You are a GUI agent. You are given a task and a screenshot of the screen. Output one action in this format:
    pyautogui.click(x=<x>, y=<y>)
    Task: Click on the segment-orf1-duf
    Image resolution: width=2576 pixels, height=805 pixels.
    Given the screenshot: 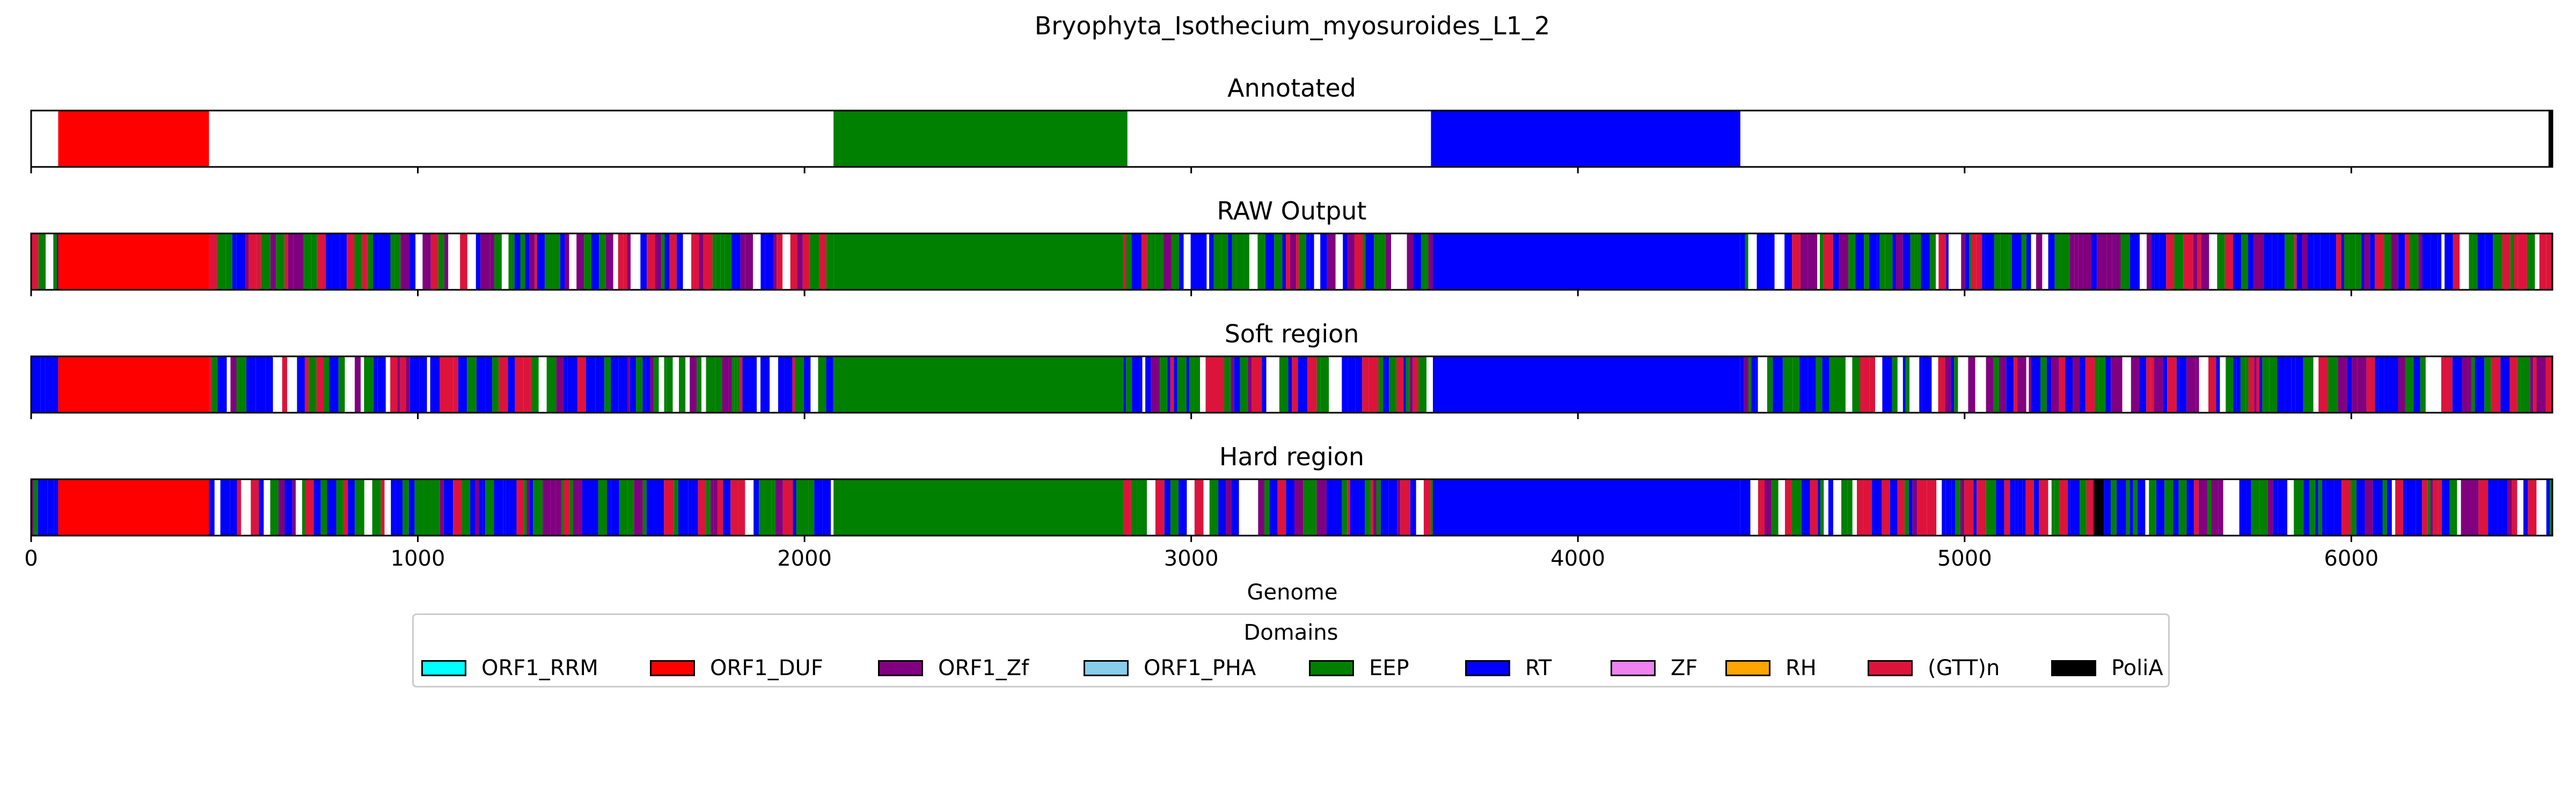 What is the action you would take?
    pyautogui.click(x=133, y=384)
    